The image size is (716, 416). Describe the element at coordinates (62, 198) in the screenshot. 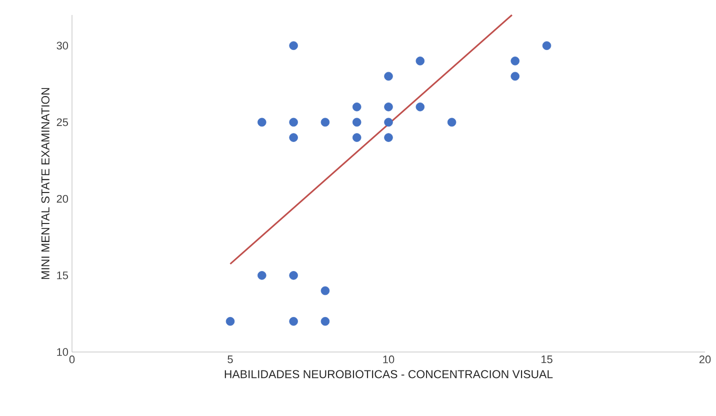

I see `y-tick-label: 20` at that location.